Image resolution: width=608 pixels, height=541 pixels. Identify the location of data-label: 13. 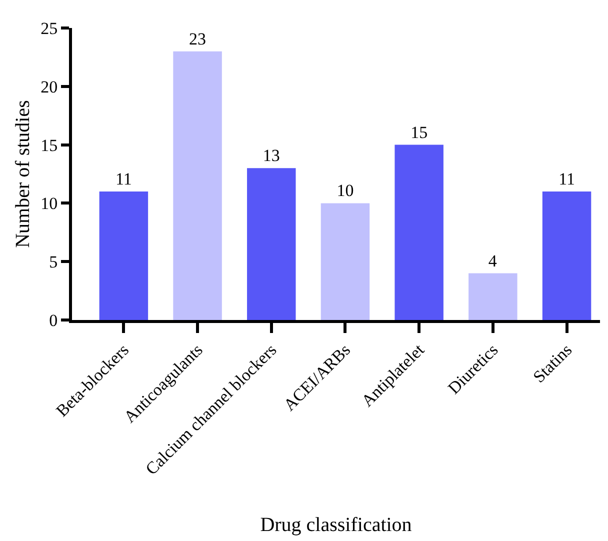
(271, 156).